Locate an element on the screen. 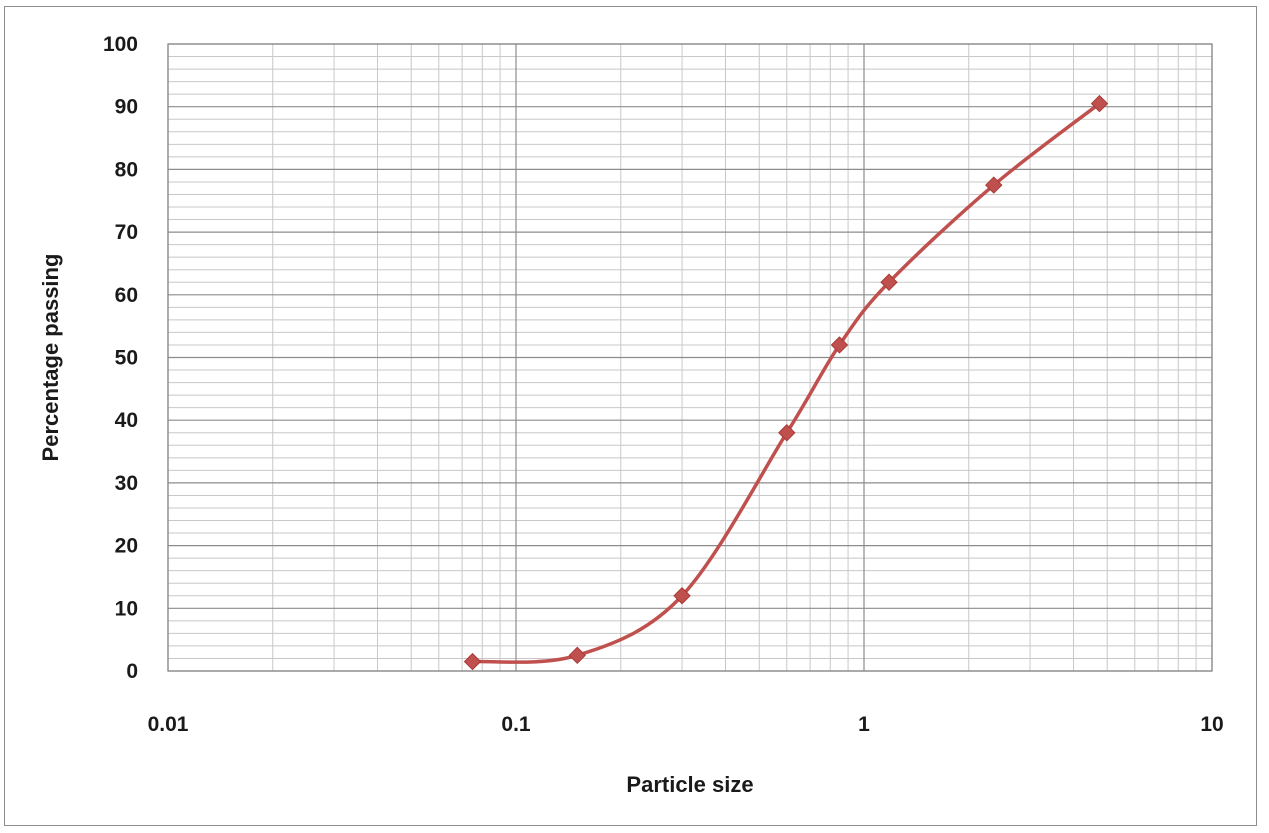  y-axis-title: Percentage passing is located at coordinates (50, 358).